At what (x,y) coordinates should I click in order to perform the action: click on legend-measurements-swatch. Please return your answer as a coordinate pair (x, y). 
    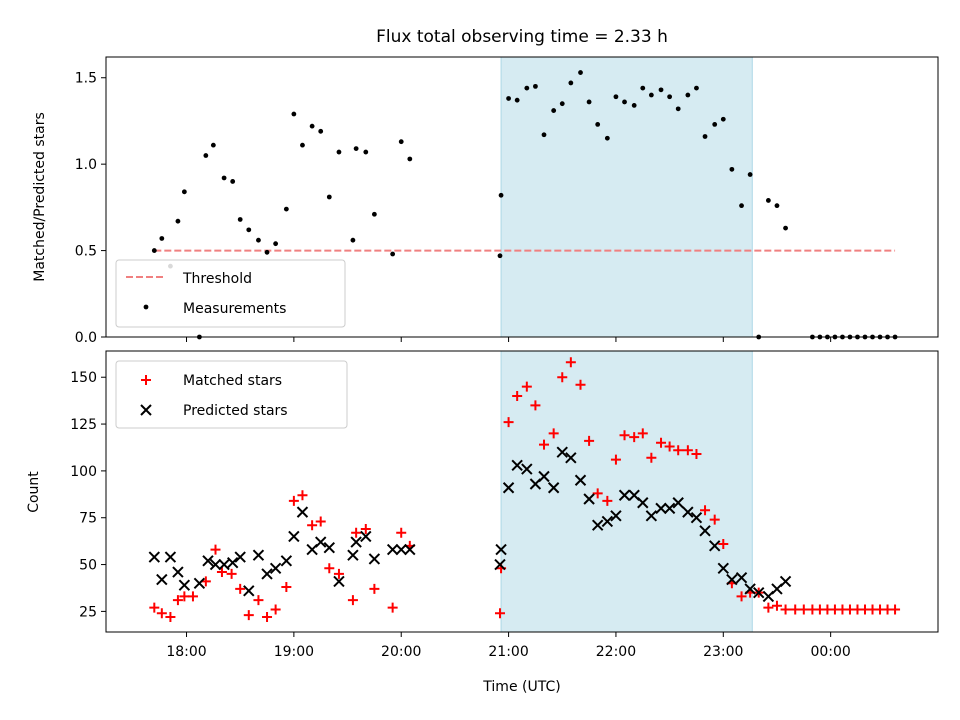
    Looking at the image, I should click on (146, 307).